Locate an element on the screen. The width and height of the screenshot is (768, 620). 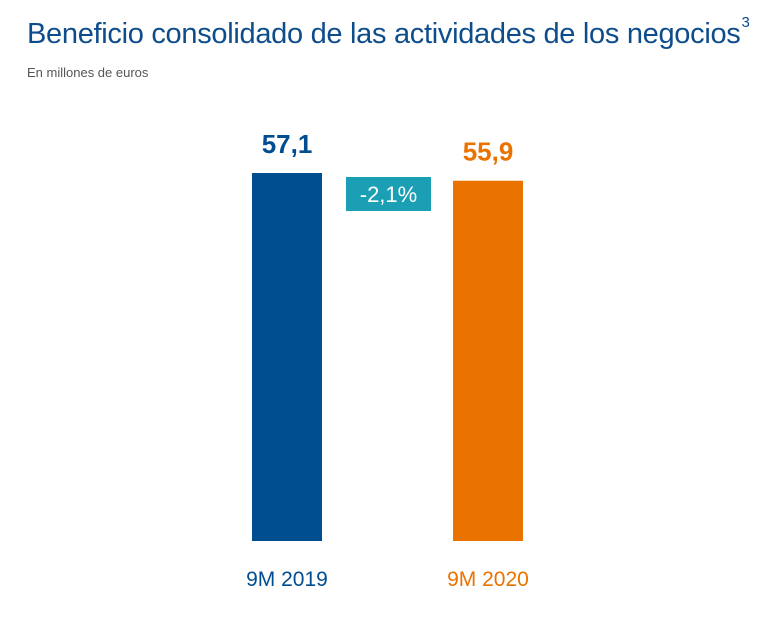
data-label: 57,1 is located at coordinates (287, 144).